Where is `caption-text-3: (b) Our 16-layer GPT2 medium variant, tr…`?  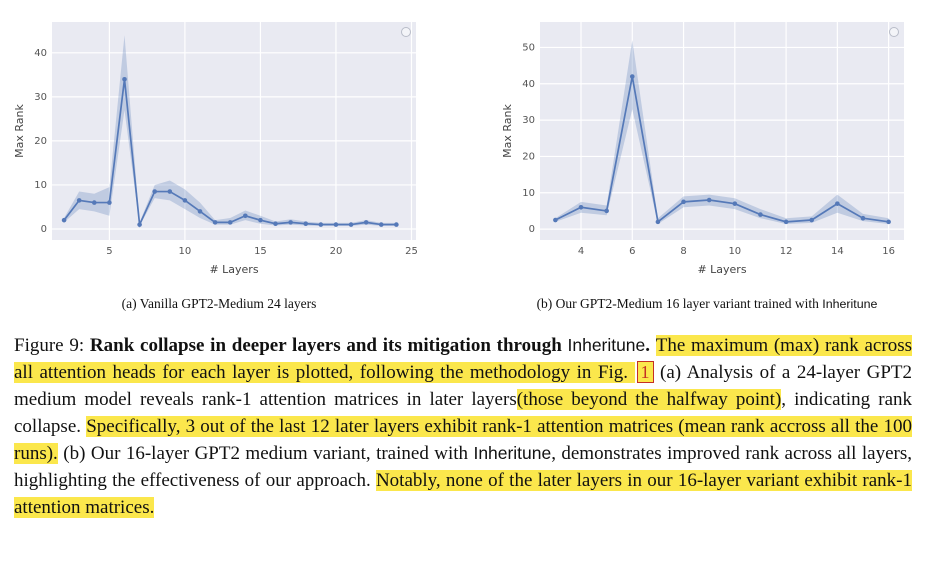
caption-text-3: (b) Our 16-layer GPT2 medium variant, tr… is located at coordinates (265, 453).